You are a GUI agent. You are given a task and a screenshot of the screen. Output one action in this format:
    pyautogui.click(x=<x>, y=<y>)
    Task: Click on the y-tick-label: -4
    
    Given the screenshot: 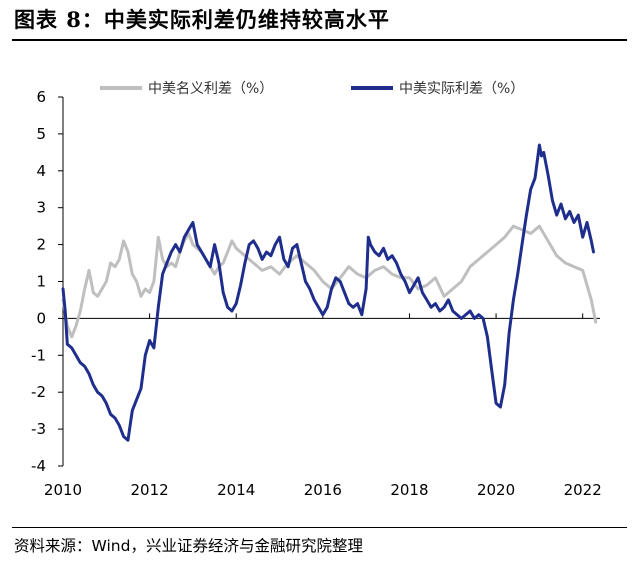 What is the action you would take?
    pyautogui.click(x=38, y=466)
    